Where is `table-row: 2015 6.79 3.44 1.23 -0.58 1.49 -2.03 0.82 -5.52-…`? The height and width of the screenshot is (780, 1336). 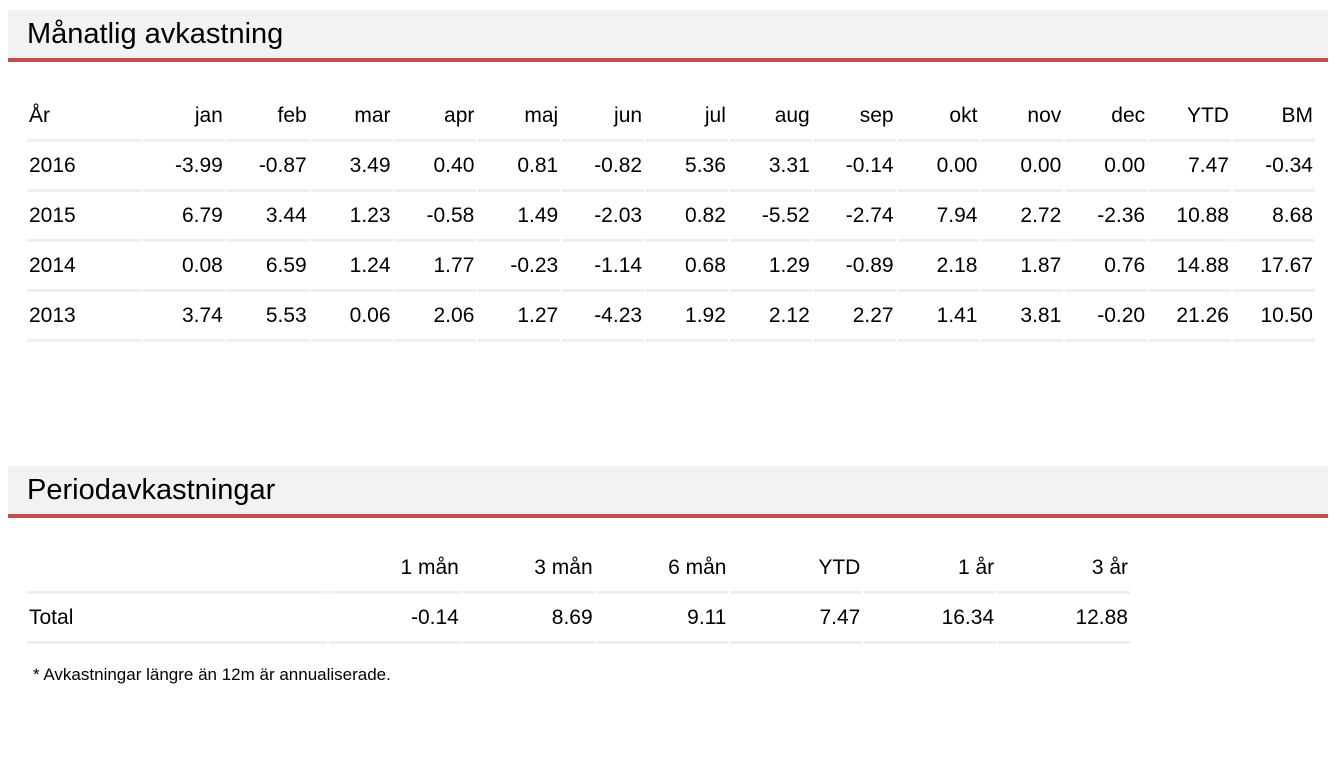
table-row: 2015 6.79 3.44 1.23 -0.58 1.49 -2.03 0.82 -5.52-… is located at coordinates (671, 214).